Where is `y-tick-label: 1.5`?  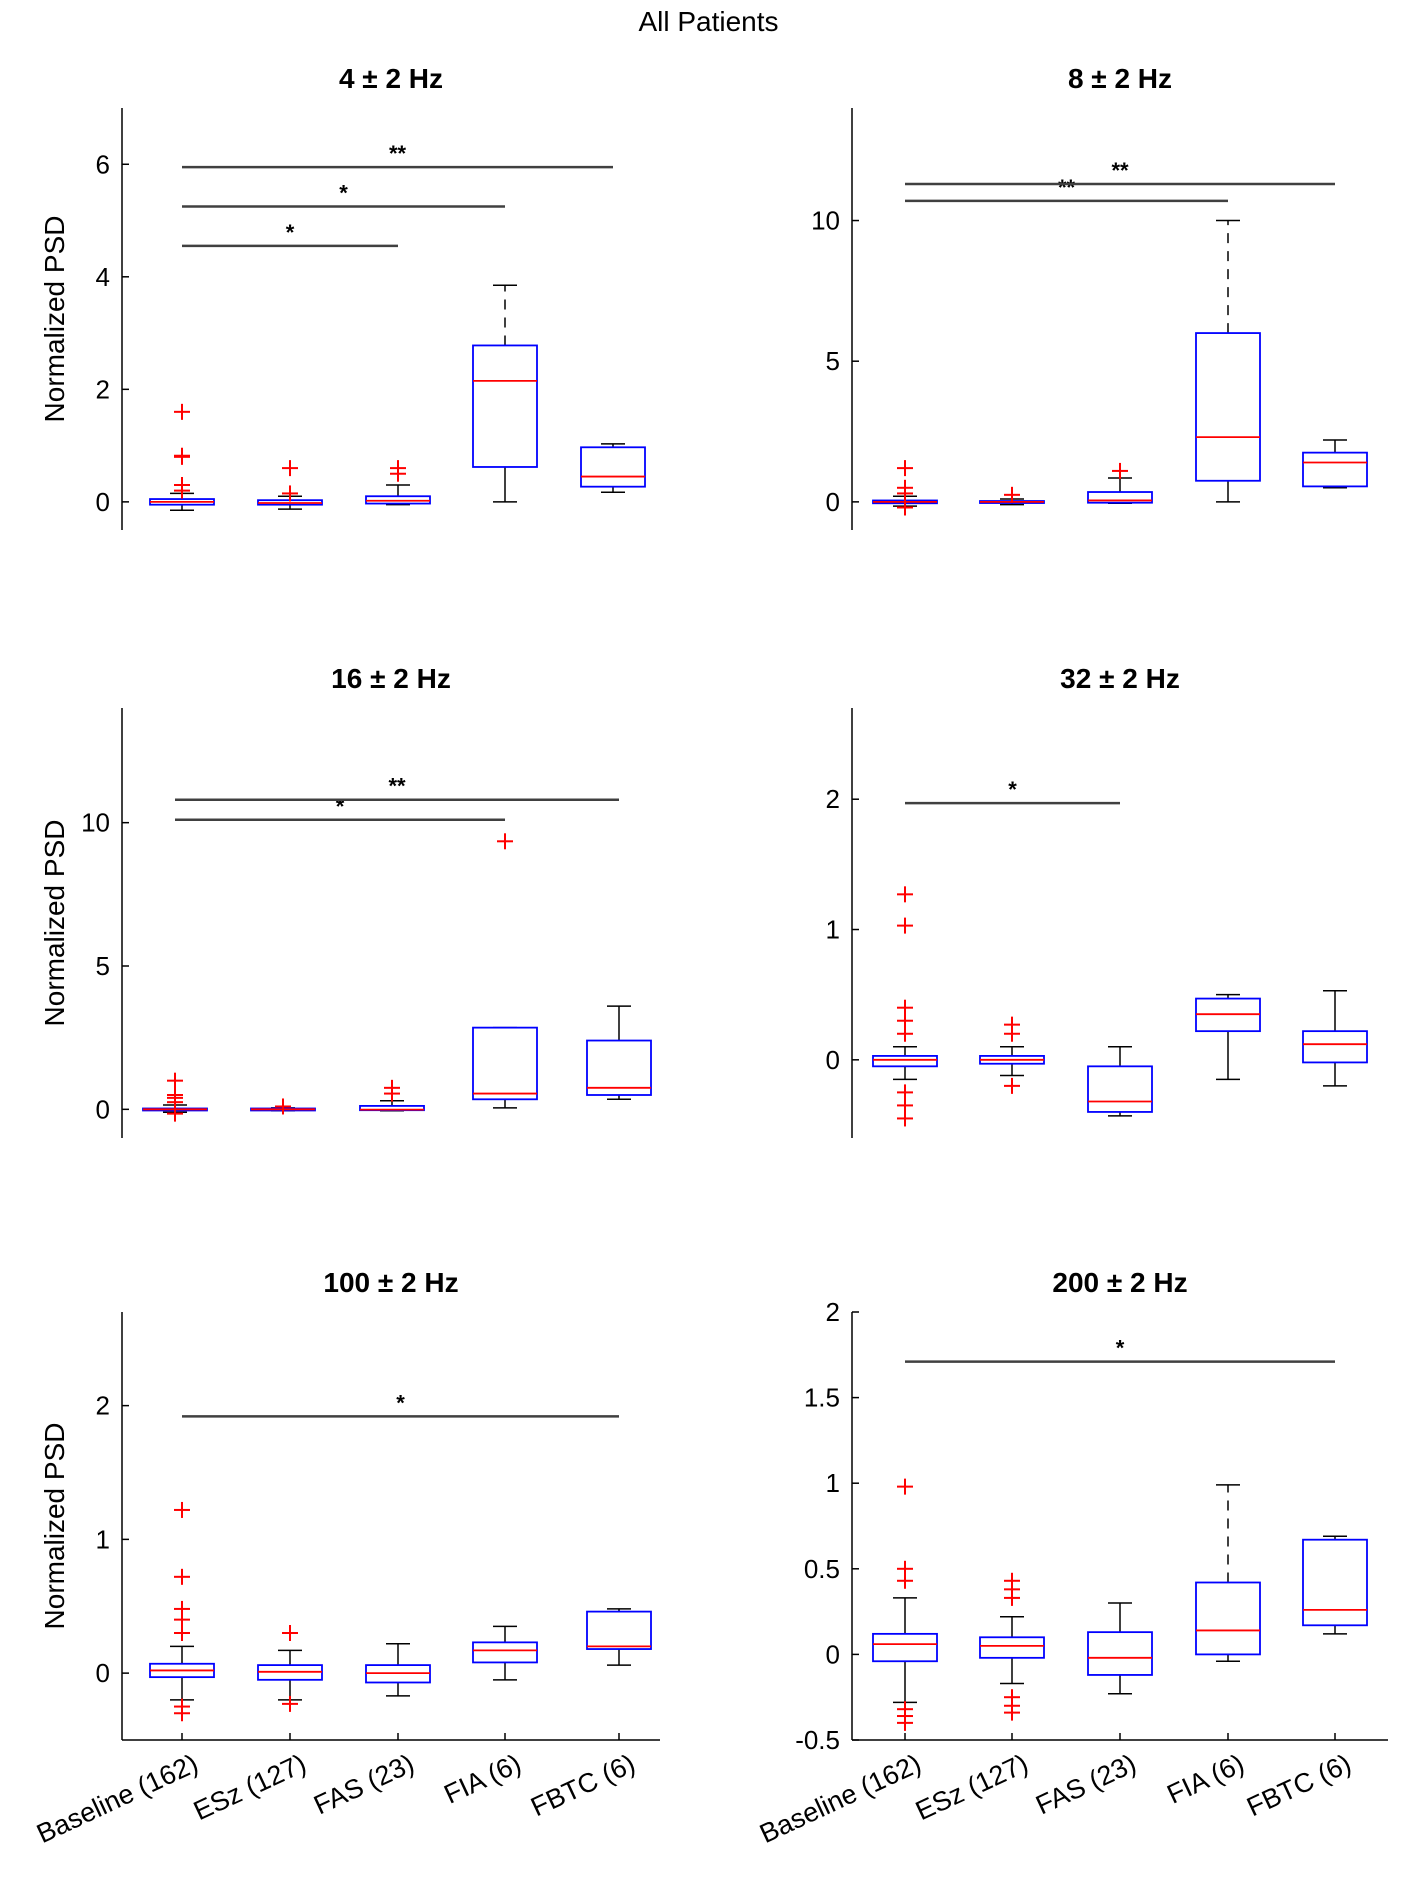
y-tick-label: 1.5 is located at coordinates (822, 1398).